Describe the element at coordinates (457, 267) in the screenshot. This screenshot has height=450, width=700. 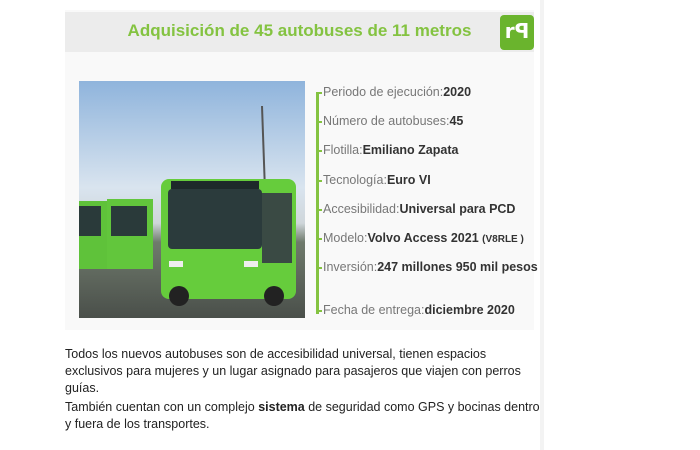
I see `fact-value: 247 millones 950 mil pesos` at that location.